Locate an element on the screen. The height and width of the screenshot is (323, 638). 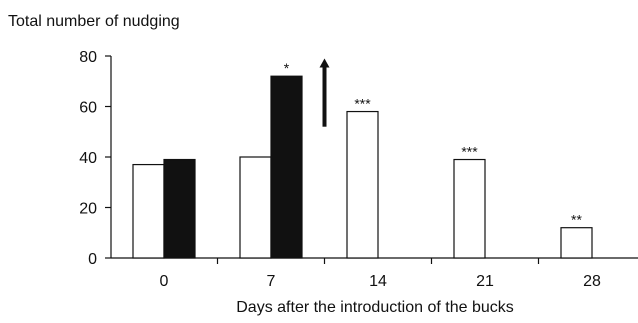
y-tick-label: 40 is located at coordinates (88, 158).